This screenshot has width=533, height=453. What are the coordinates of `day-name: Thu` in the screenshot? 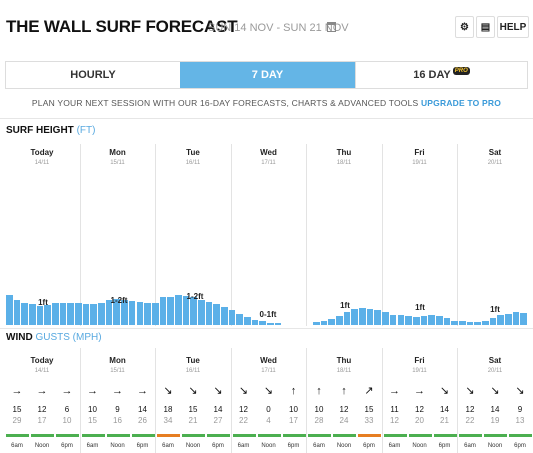 It's located at (344, 152).